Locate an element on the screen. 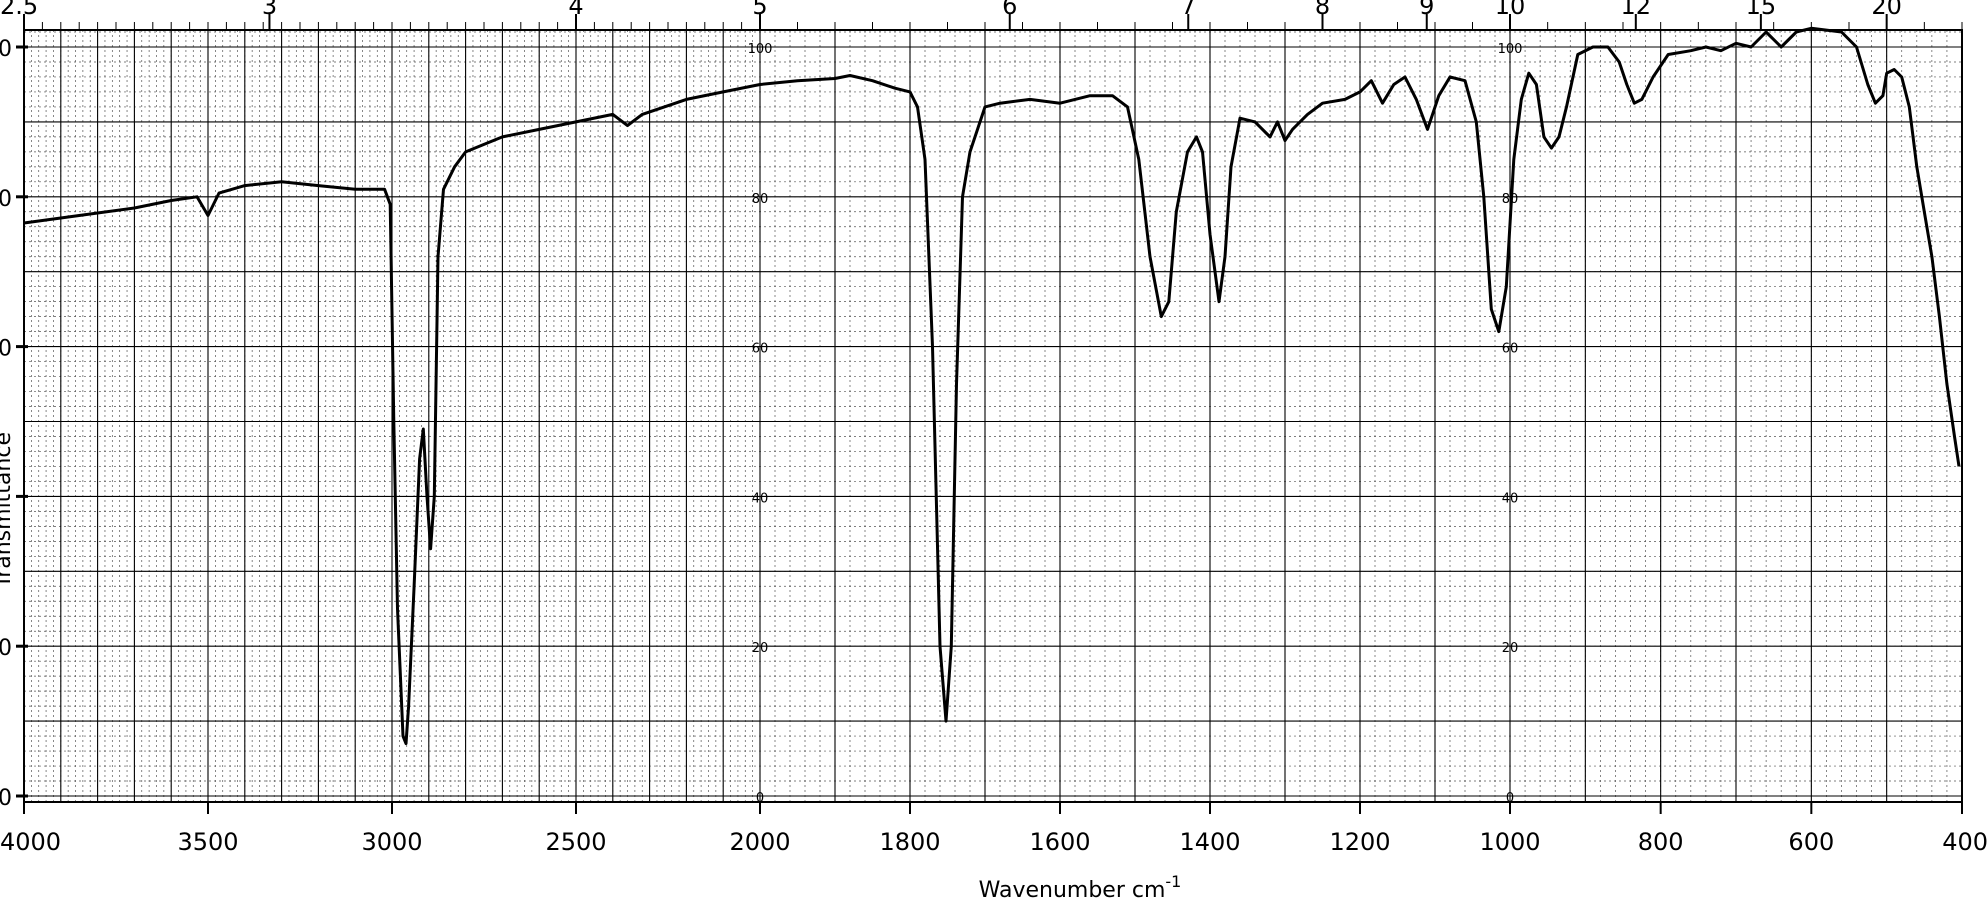 The width and height of the screenshot is (1988, 900). top-axis: 2.5 3 4 5 6 7 8 9 10 12 15 20 is located at coordinates (981, 15).